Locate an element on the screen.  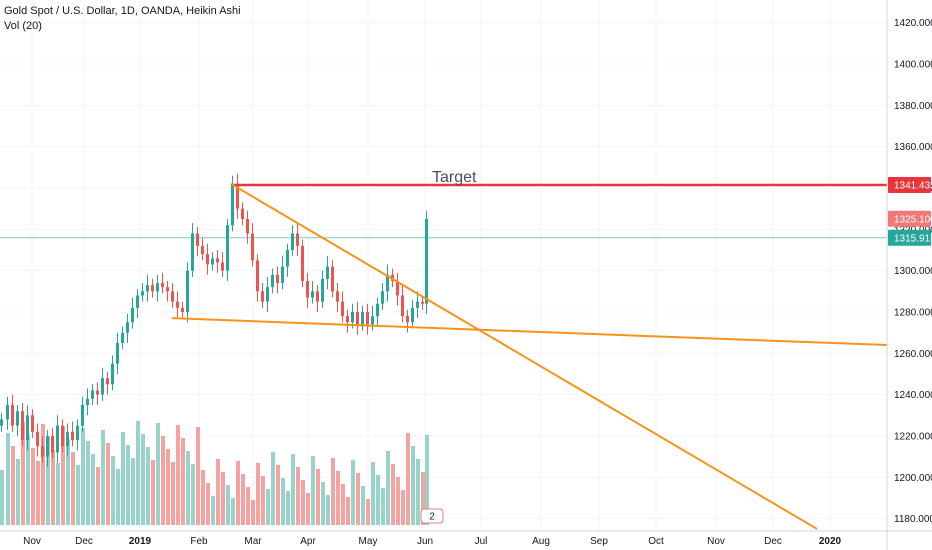
price-tick-label: 1380.000 is located at coordinates (913, 106).